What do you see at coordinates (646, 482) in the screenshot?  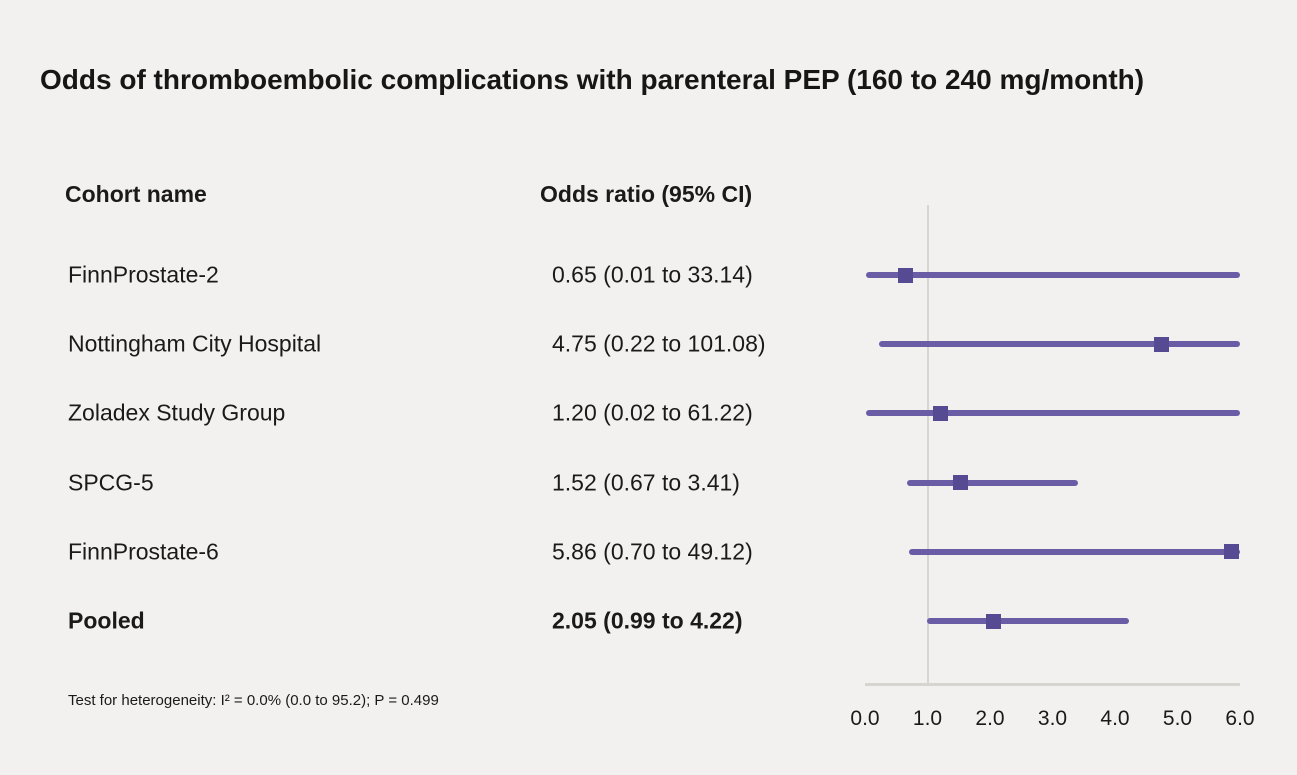 I see `odds-ratio-text: 1.52 (0.67 to 3.41)` at bounding box center [646, 482].